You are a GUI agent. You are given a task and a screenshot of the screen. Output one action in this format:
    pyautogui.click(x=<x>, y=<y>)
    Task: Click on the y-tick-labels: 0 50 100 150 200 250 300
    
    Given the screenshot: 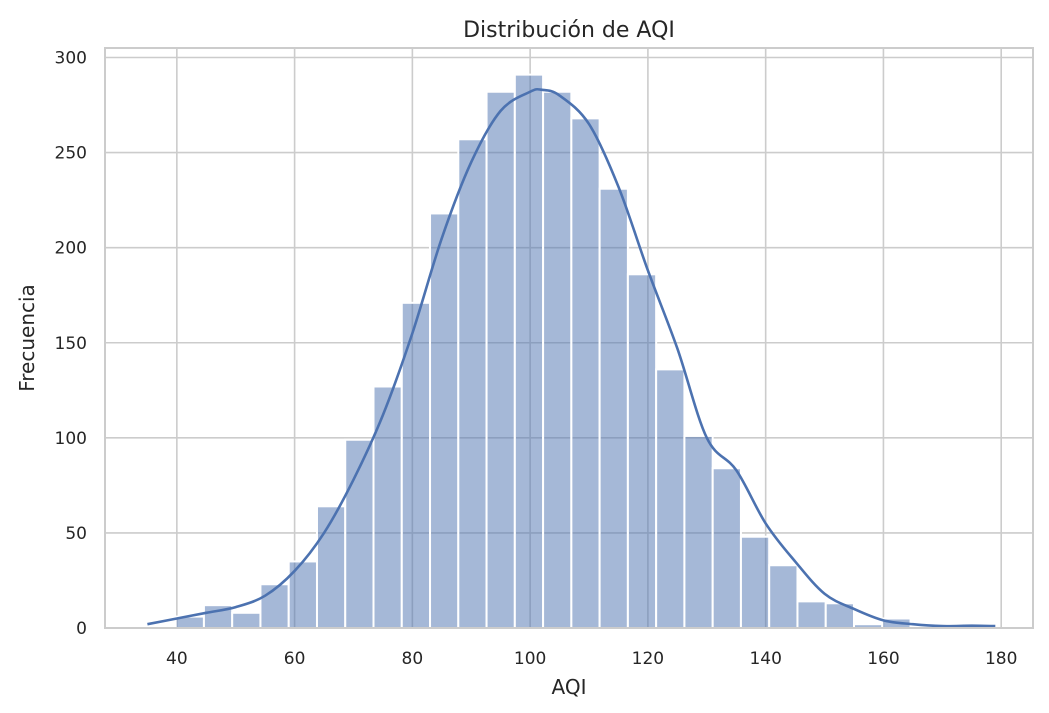 What is the action you would take?
    pyautogui.click(x=71, y=344)
    